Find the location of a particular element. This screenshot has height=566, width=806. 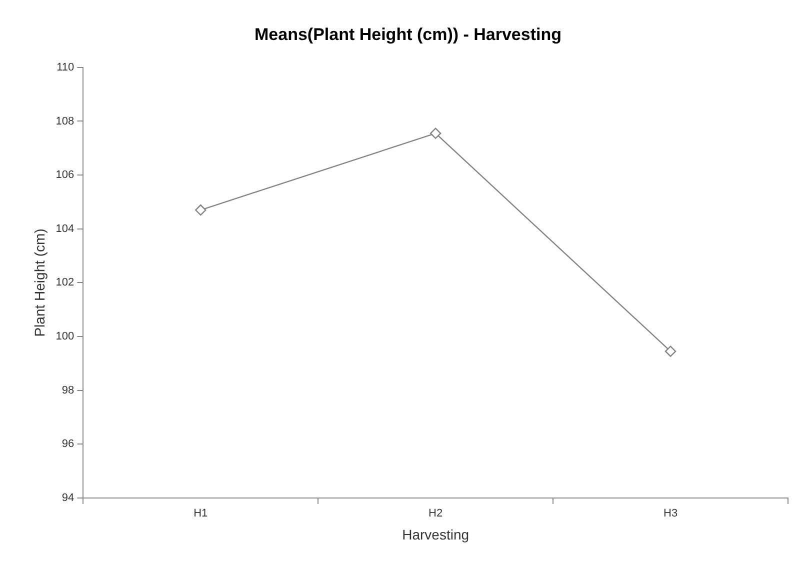

y-tick-label: 108 is located at coordinates (65, 121).